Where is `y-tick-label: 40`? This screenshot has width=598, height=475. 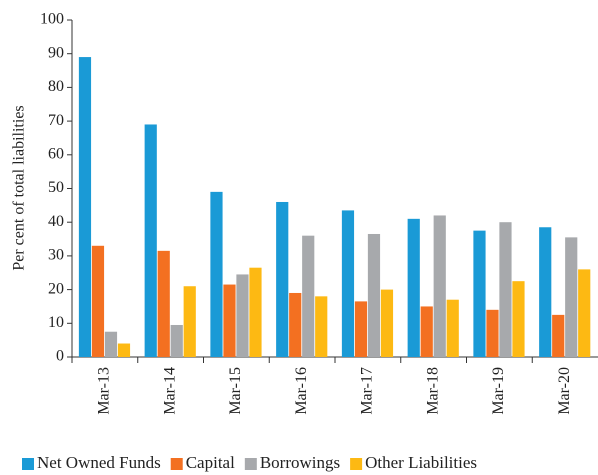
y-tick-label: 40 is located at coordinates (56, 221).